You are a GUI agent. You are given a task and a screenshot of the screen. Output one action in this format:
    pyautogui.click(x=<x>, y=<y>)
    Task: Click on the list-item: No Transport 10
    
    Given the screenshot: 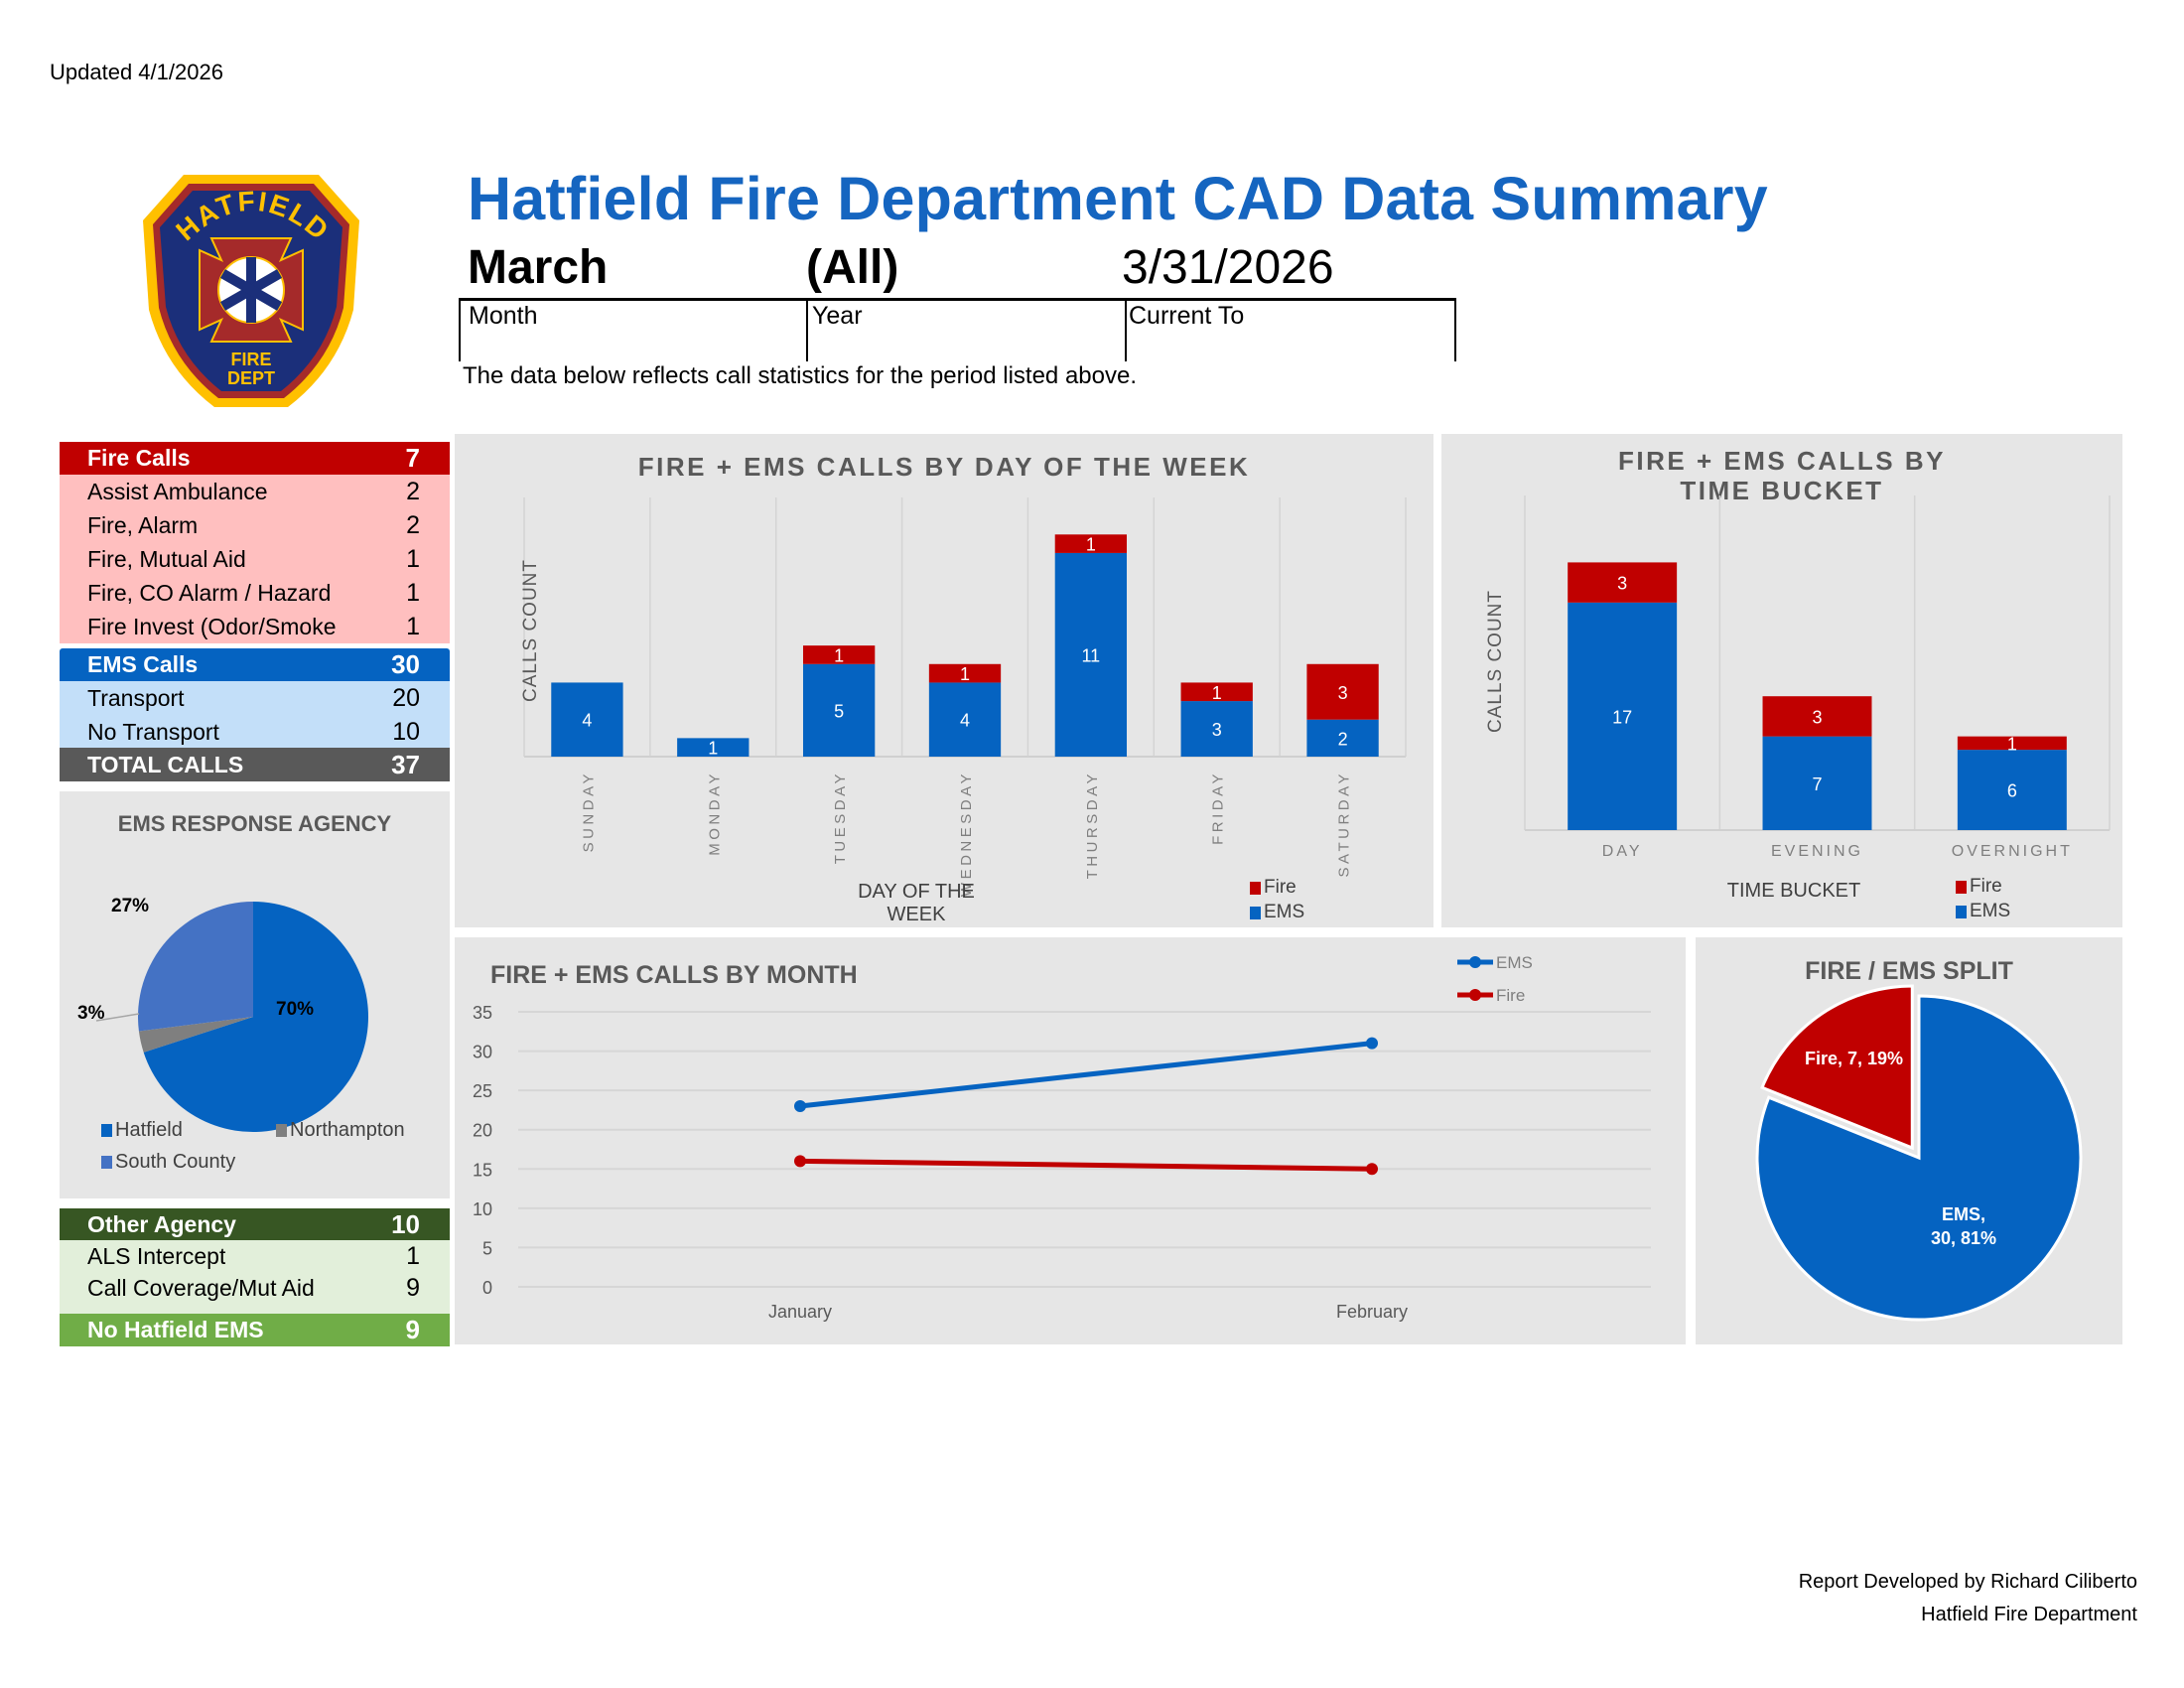 What is the action you would take?
    pyautogui.click(x=255, y=732)
    